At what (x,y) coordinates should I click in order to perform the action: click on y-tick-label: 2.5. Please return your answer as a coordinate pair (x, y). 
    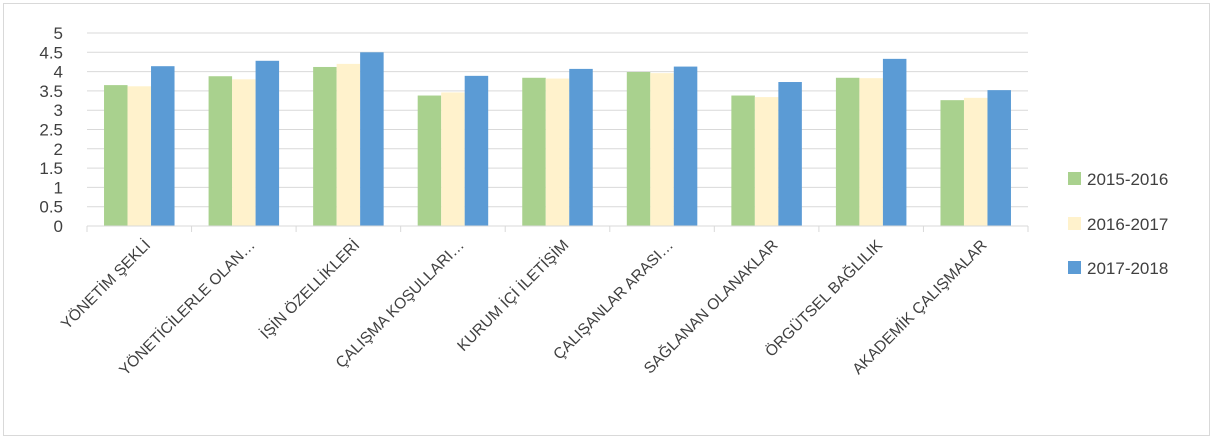
    Looking at the image, I should click on (51, 130).